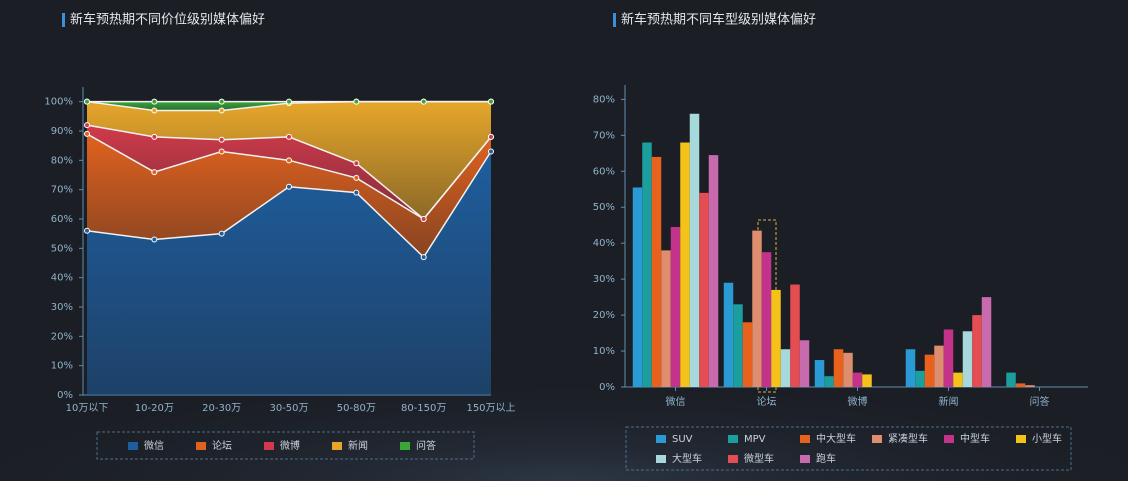 The image size is (1128, 481). What do you see at coordinates (426, 445) in the screenshot?
I see `legend-label: 问答` at bounding box center [426, 445].